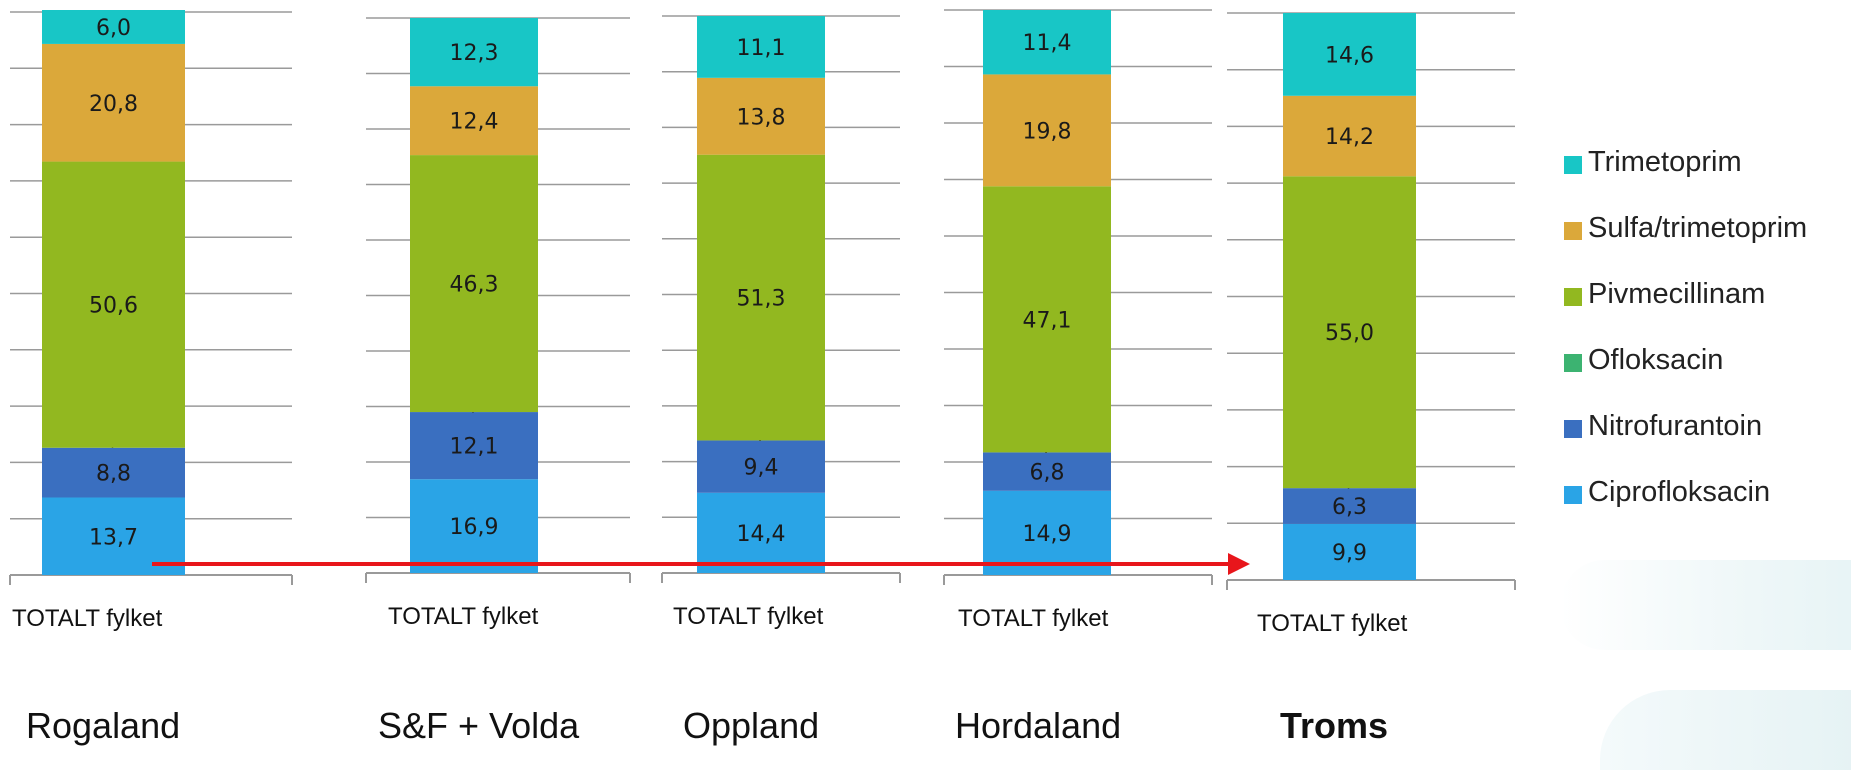 The height and width of the screenshot is (770, 1851). Describe the element at coordinates (479, 725) in the screenshot. I see `region-label: S&F + Volda` at that location.